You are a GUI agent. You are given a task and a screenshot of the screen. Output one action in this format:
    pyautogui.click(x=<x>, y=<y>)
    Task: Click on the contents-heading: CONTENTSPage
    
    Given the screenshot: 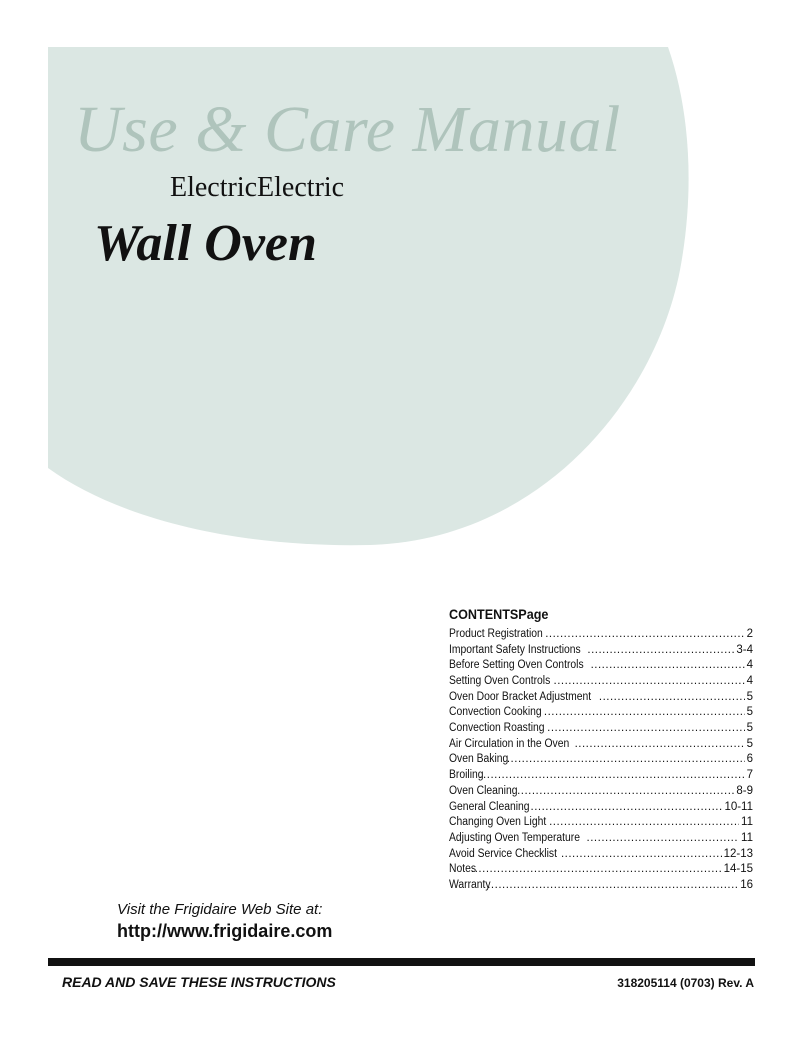 What is the action you would take?
    pyautogui.click(x=499, y=614)
    